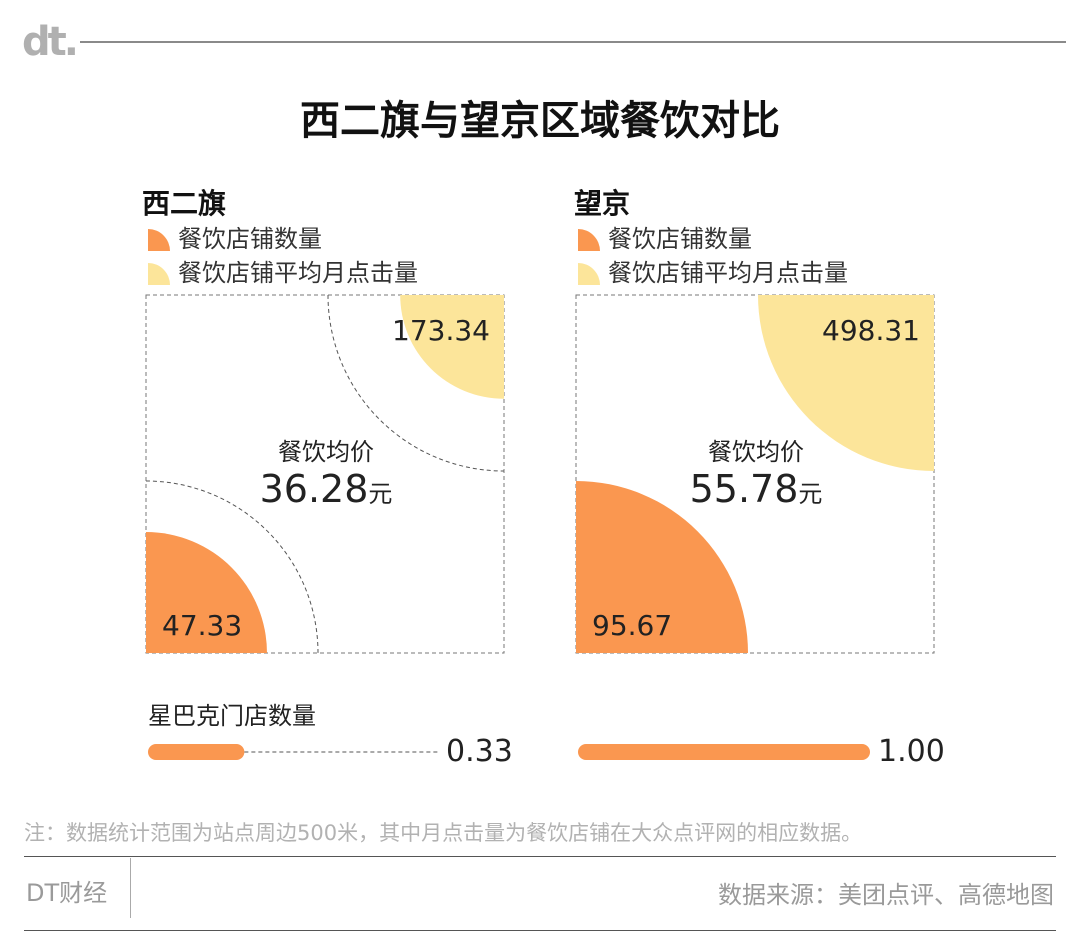  Describe the element at coordinates (202, 625) in the screenshot. I see `stores-value-label: 47.33` at that location.